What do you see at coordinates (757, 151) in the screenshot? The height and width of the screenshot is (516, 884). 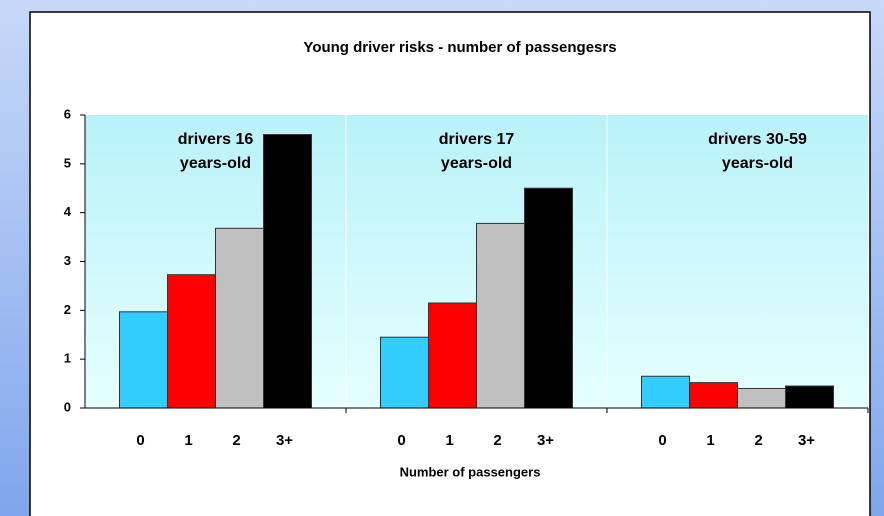 I see `category-label: drivers 30-59 years-old` at bounding box center [757, 151].